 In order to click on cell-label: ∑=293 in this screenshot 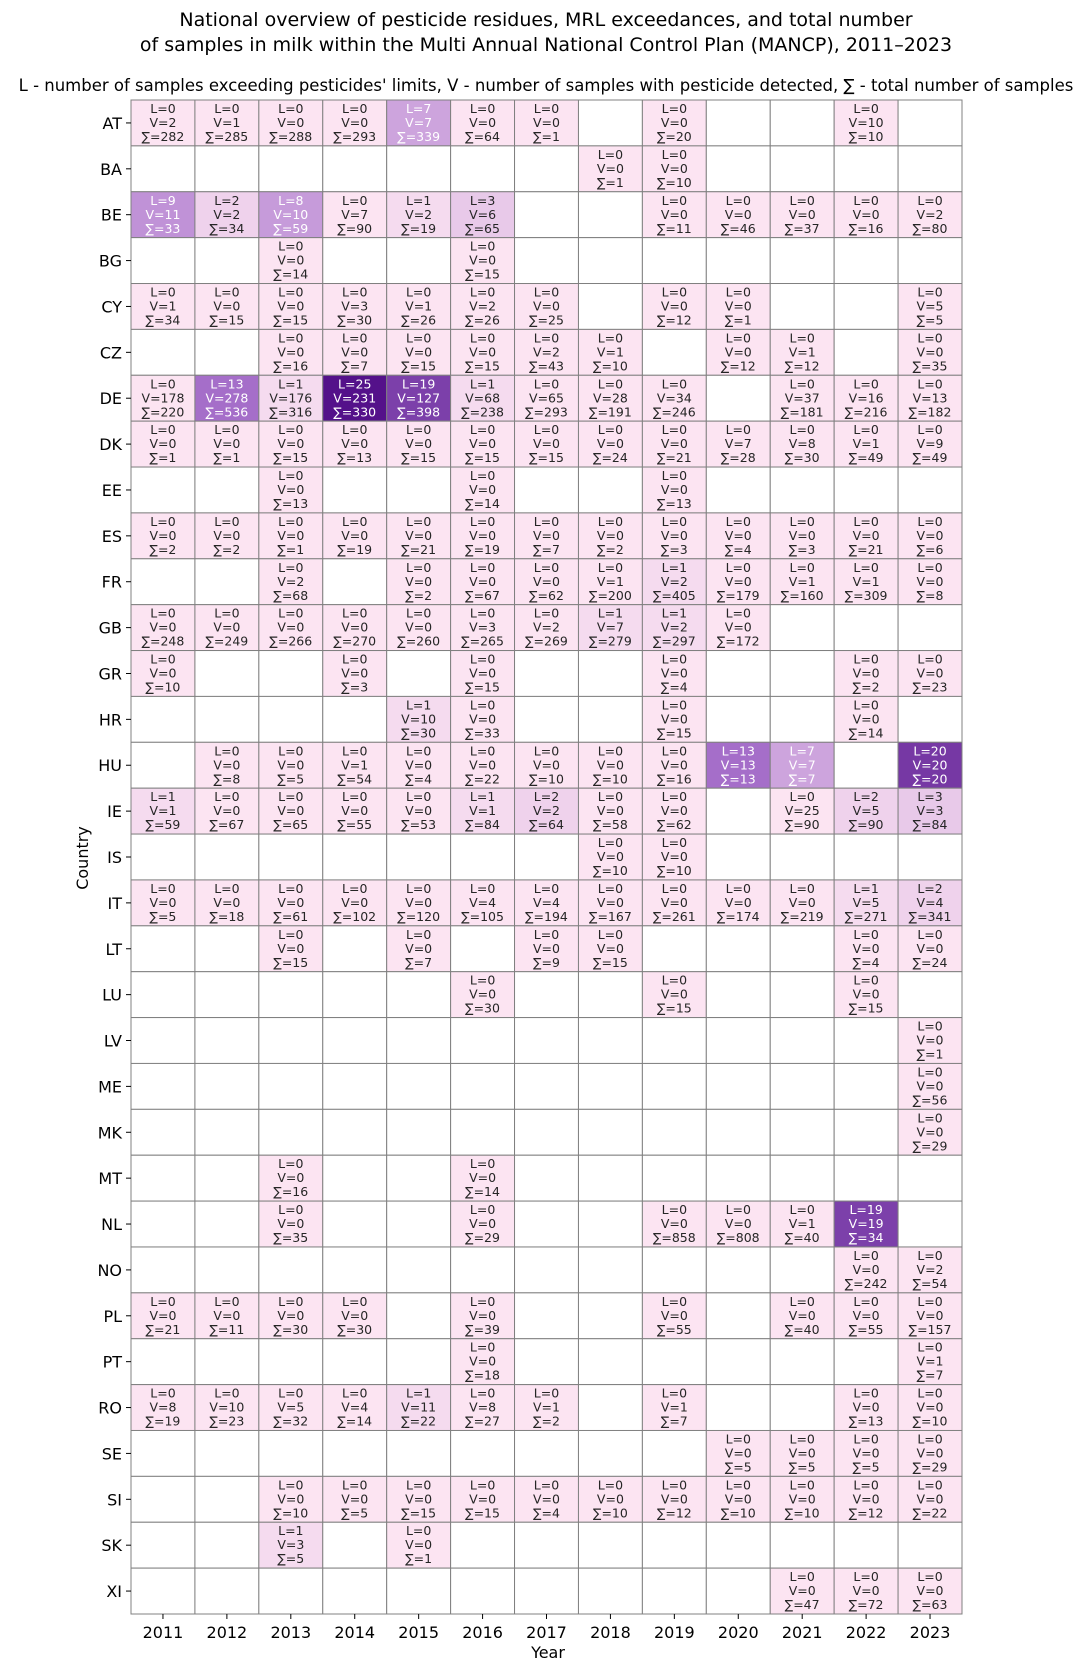, I will do `click(546, 411)`.